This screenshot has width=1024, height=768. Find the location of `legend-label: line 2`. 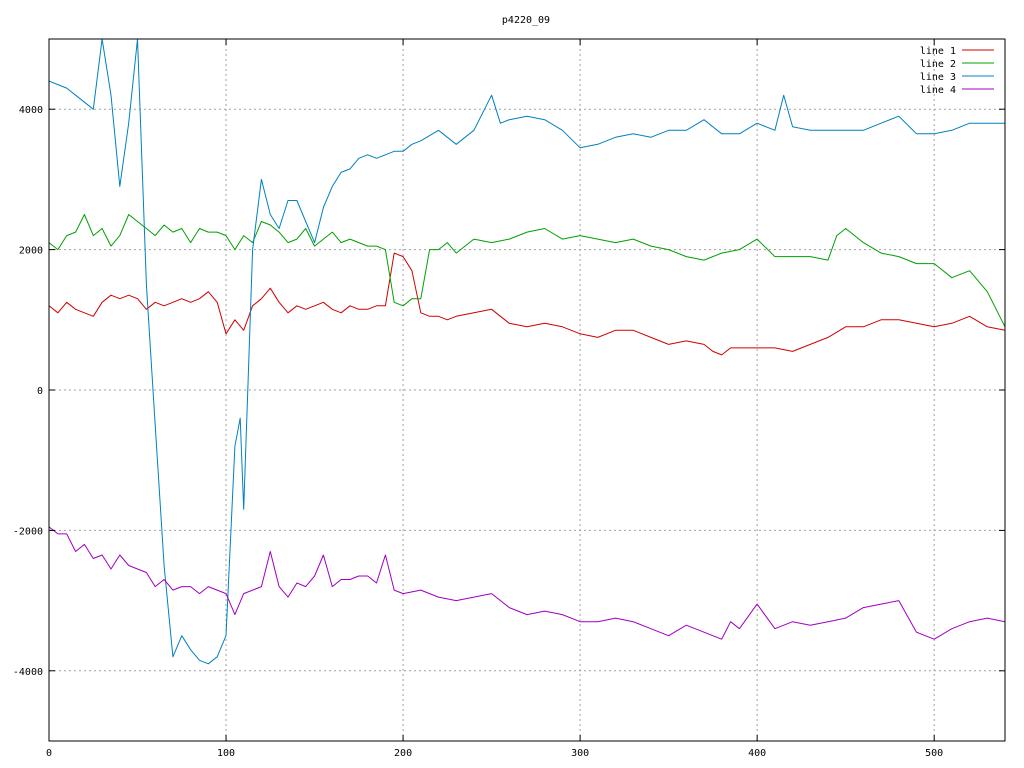

legend-label: line 2 is located at coordinates (938, 64).